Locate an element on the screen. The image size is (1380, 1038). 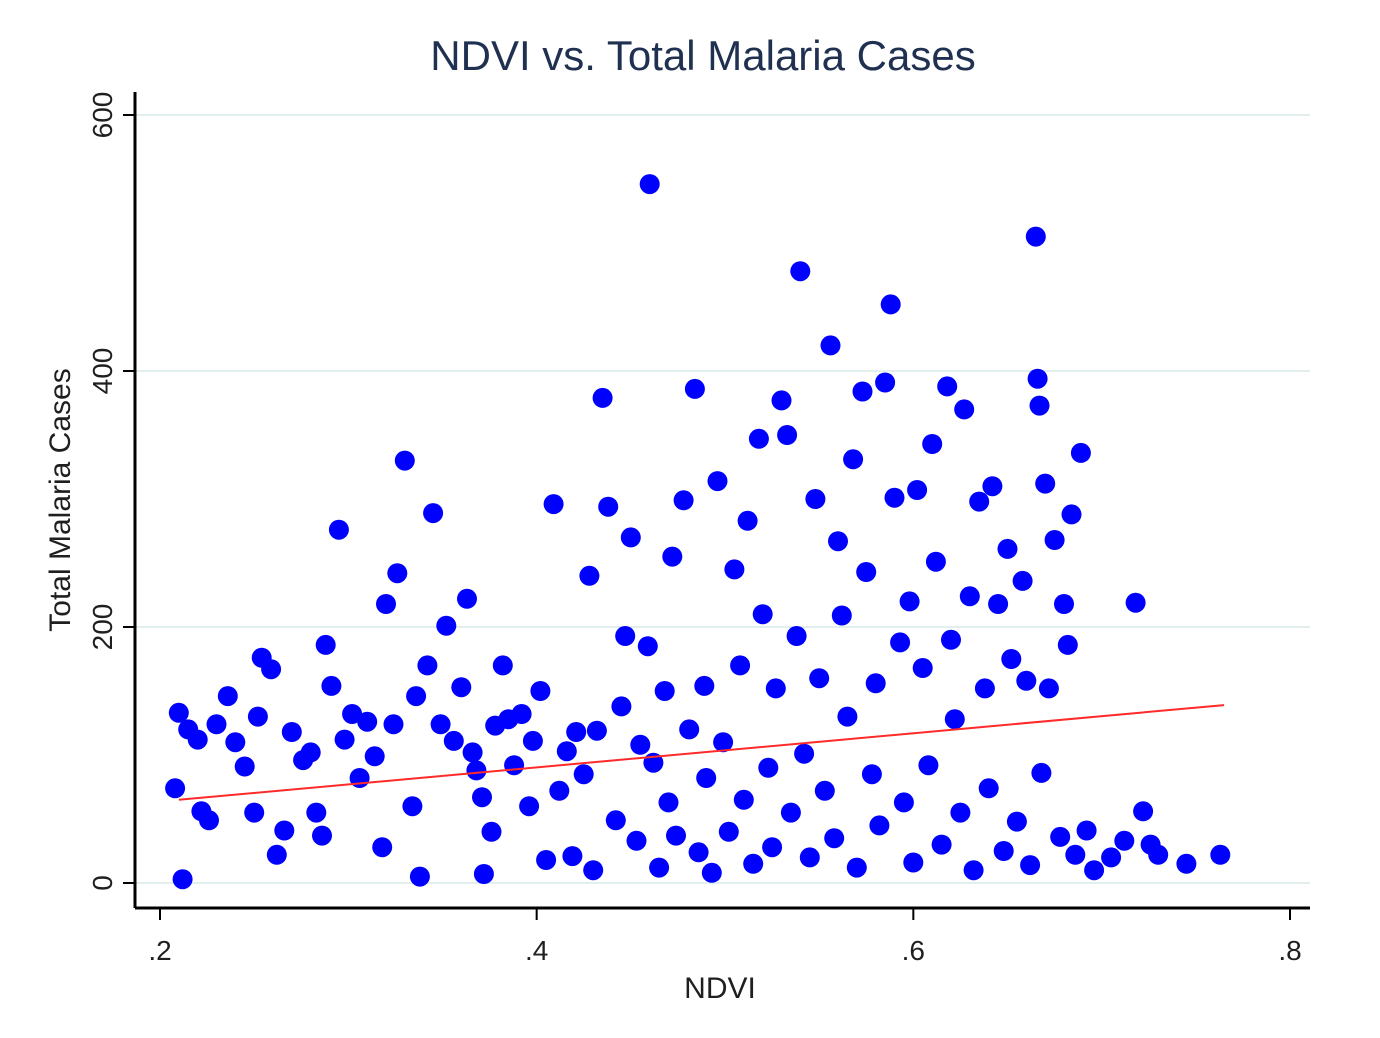
y-tick-label: 600 is located at coordinates (102, 115).